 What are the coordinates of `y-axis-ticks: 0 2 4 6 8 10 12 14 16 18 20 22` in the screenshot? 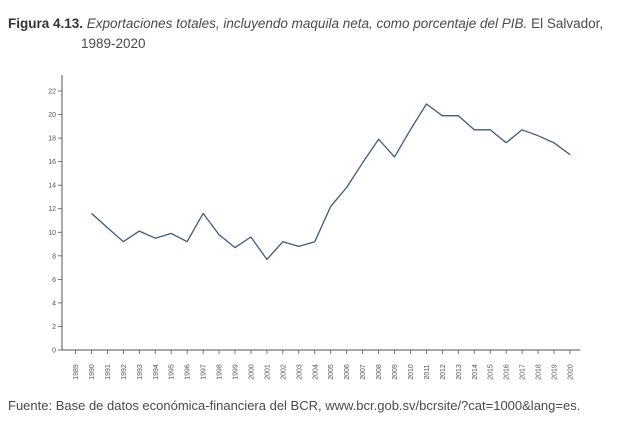 It's located at (55, 222).